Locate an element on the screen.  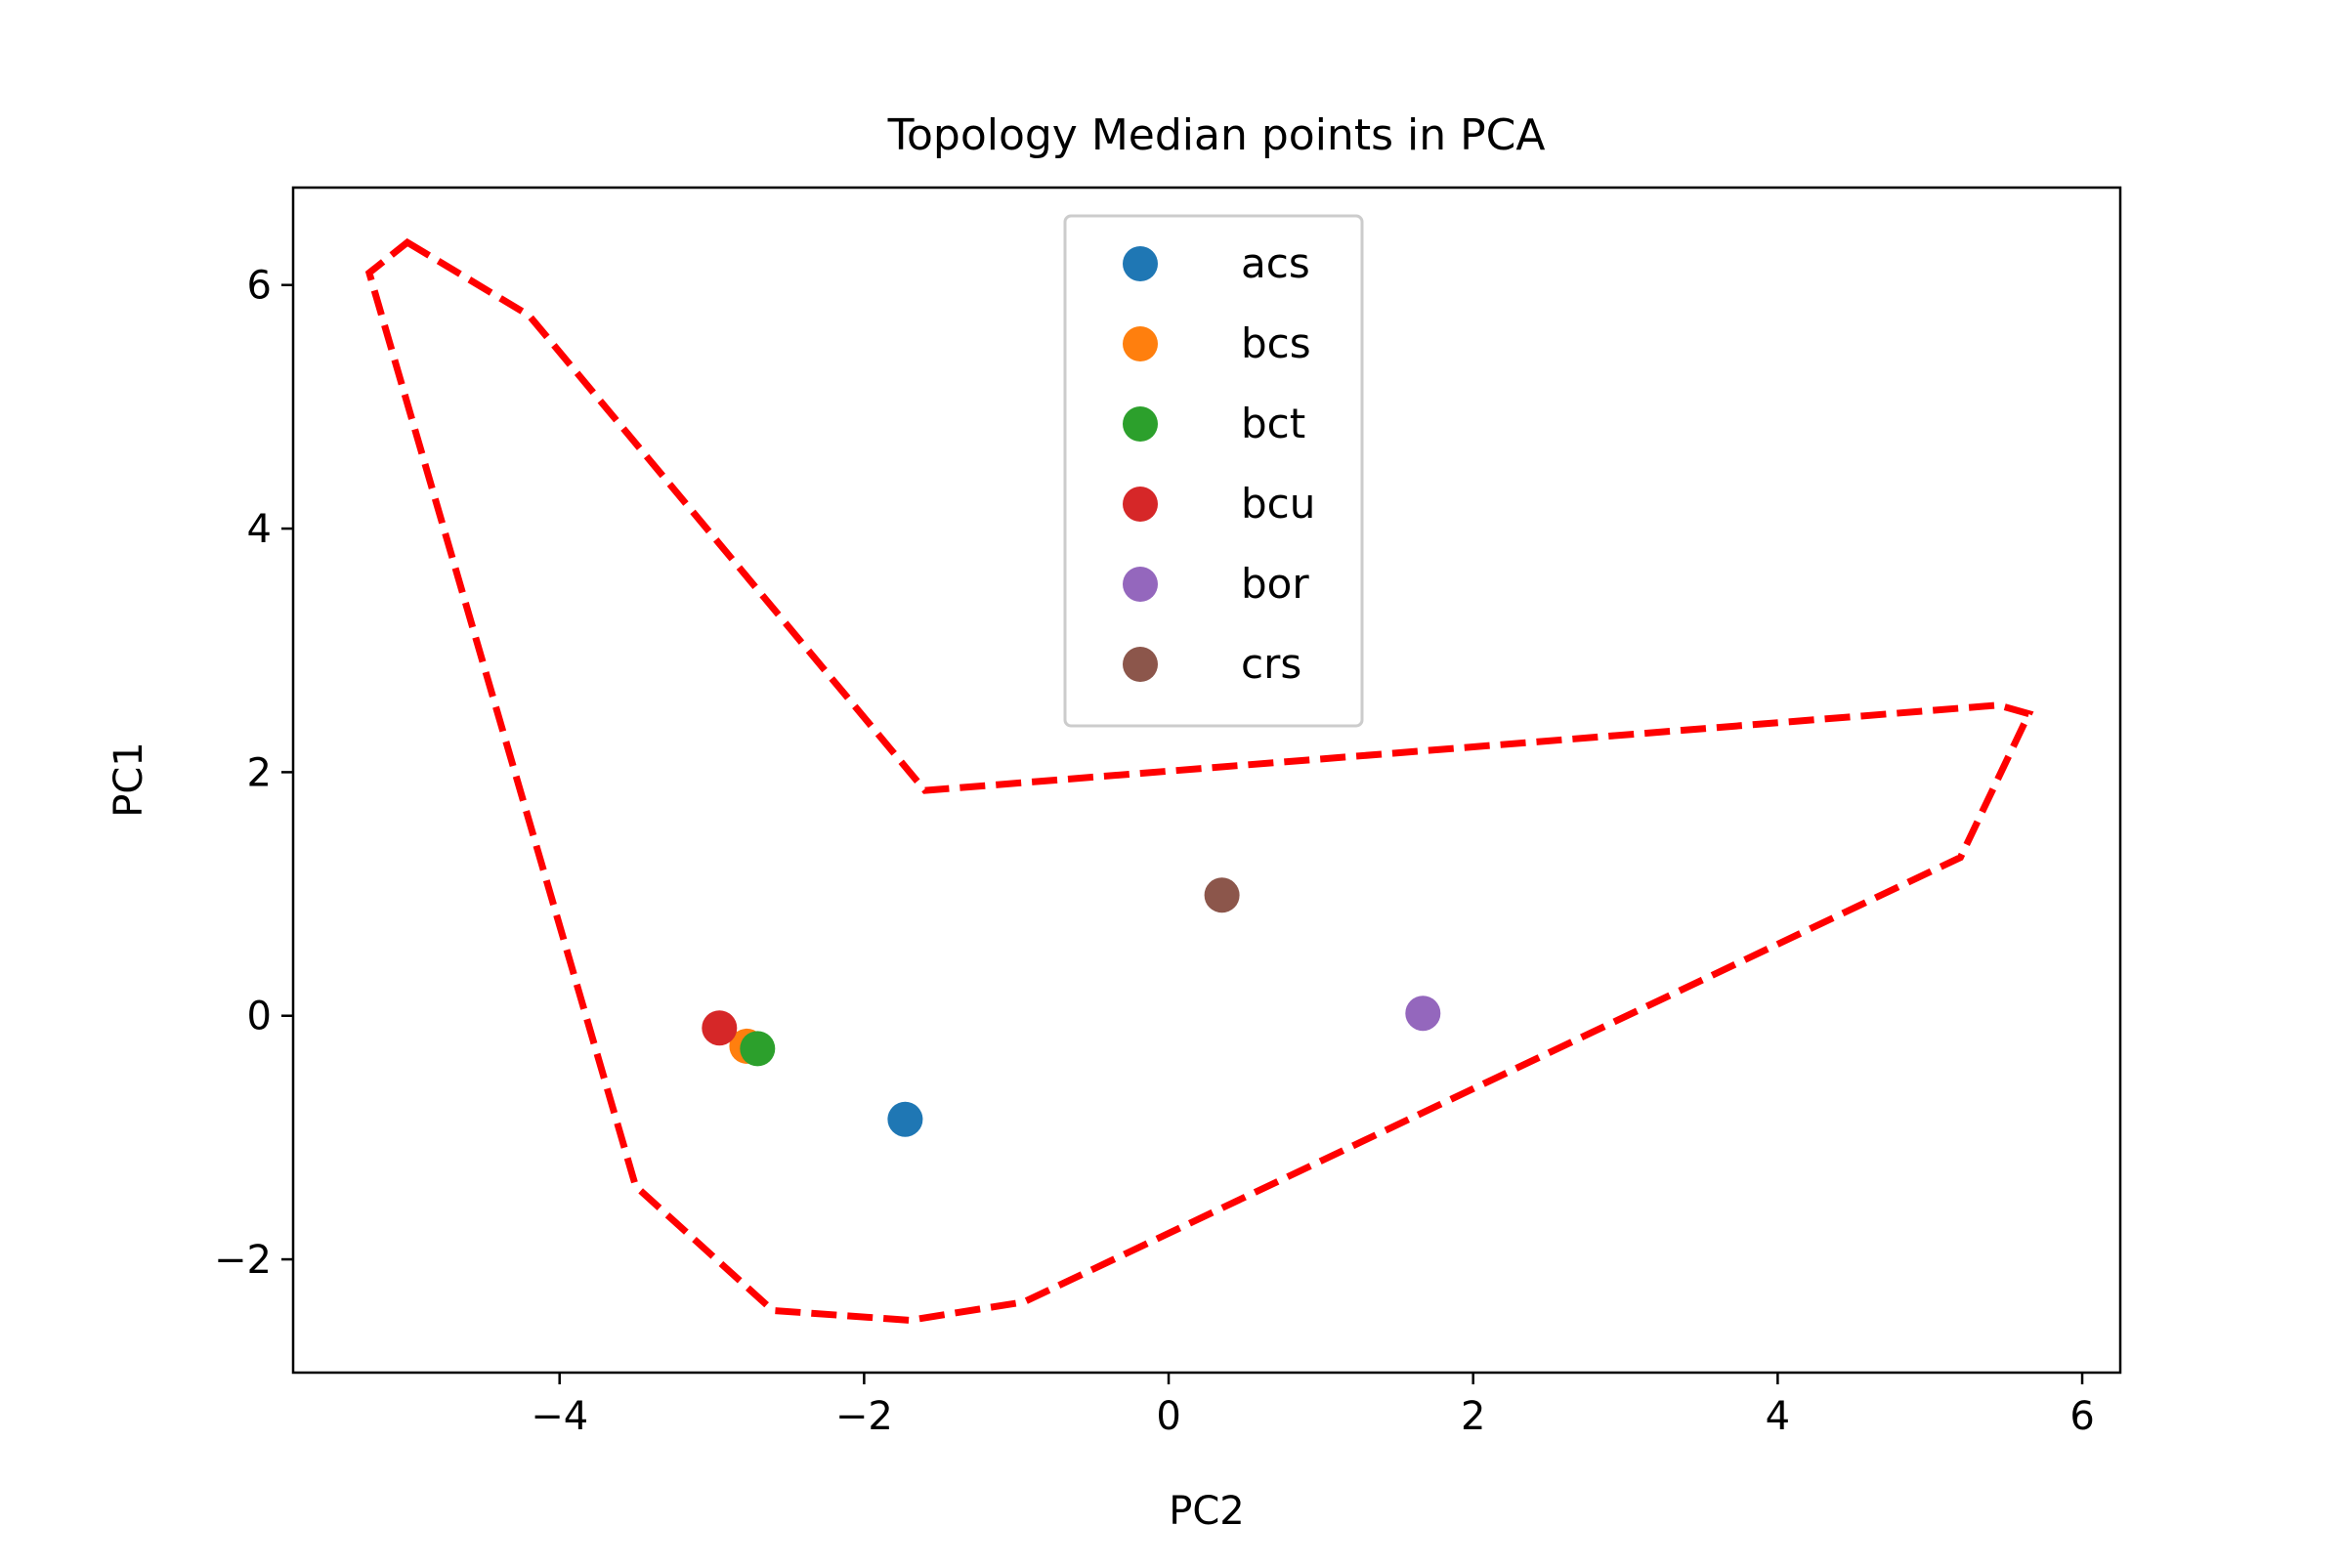
legend-label-bct: bct is located at coordinates (1273, 423).